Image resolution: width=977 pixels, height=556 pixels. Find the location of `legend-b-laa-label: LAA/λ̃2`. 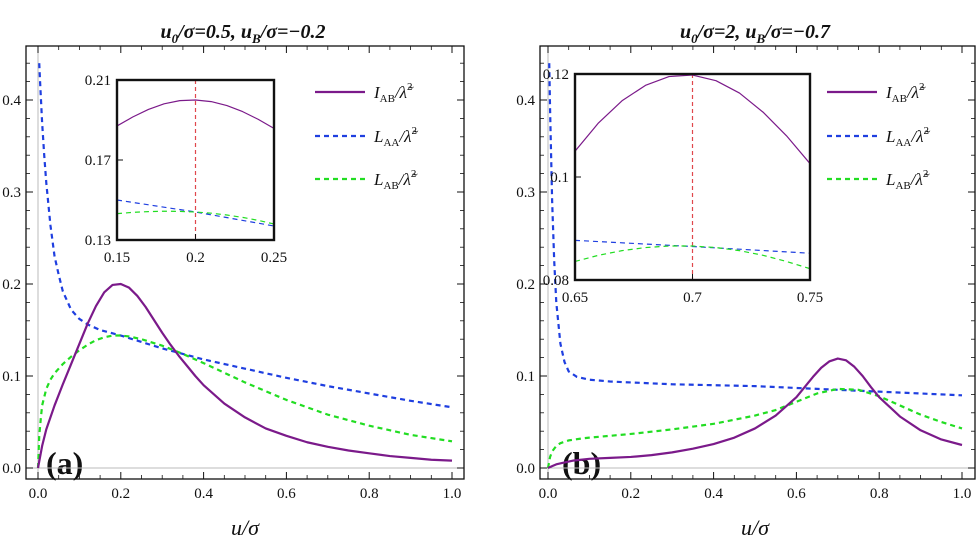

legend-b-laa-label: LAA/λ̃2 is located at coordinates (907, 137).